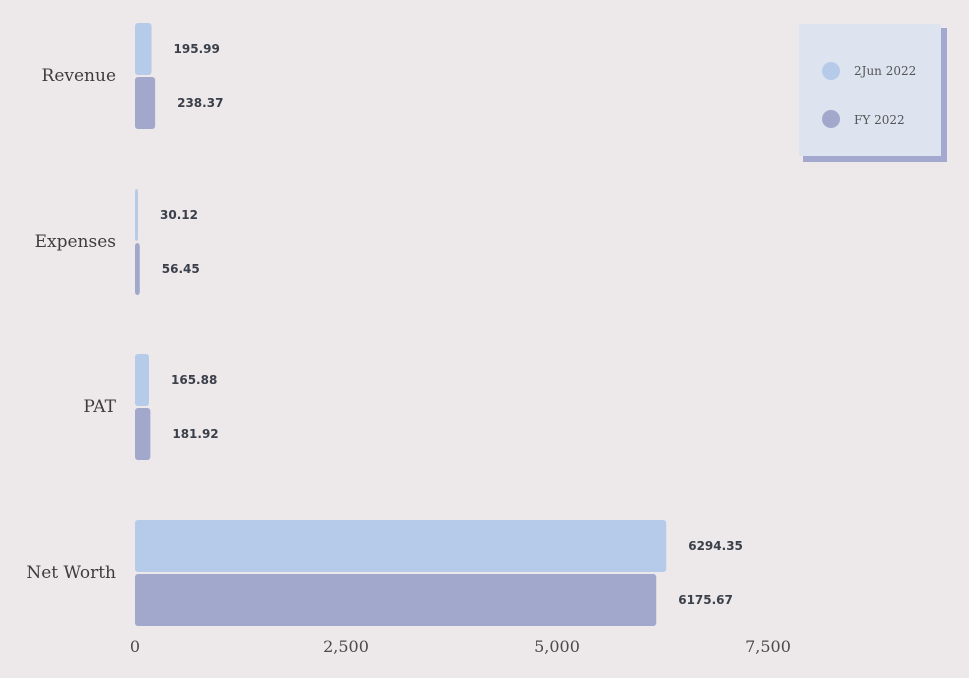  Describe the element at coordinates (179, 215) in the screenshot. I see `value-label-expenses-2jun-2022: 30.12` at that location.